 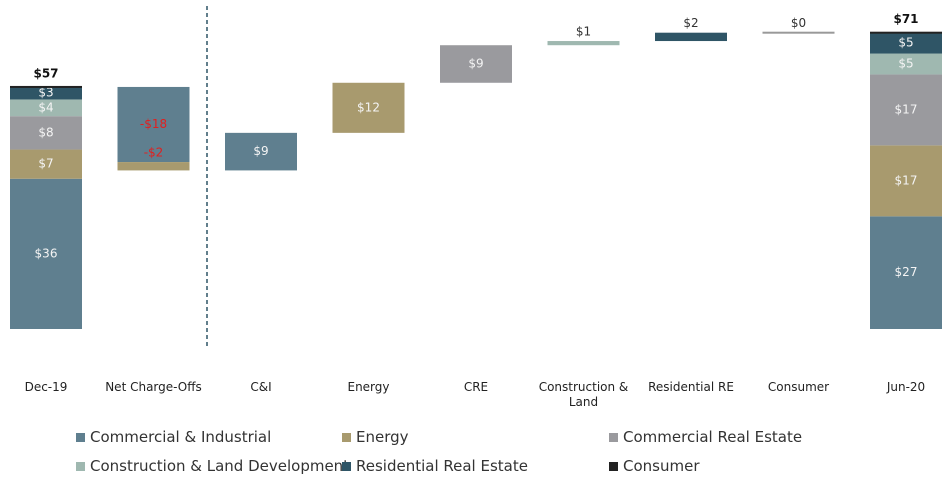 I want to click on x-tick-label: Residential RE, so click(x=691, y=387).